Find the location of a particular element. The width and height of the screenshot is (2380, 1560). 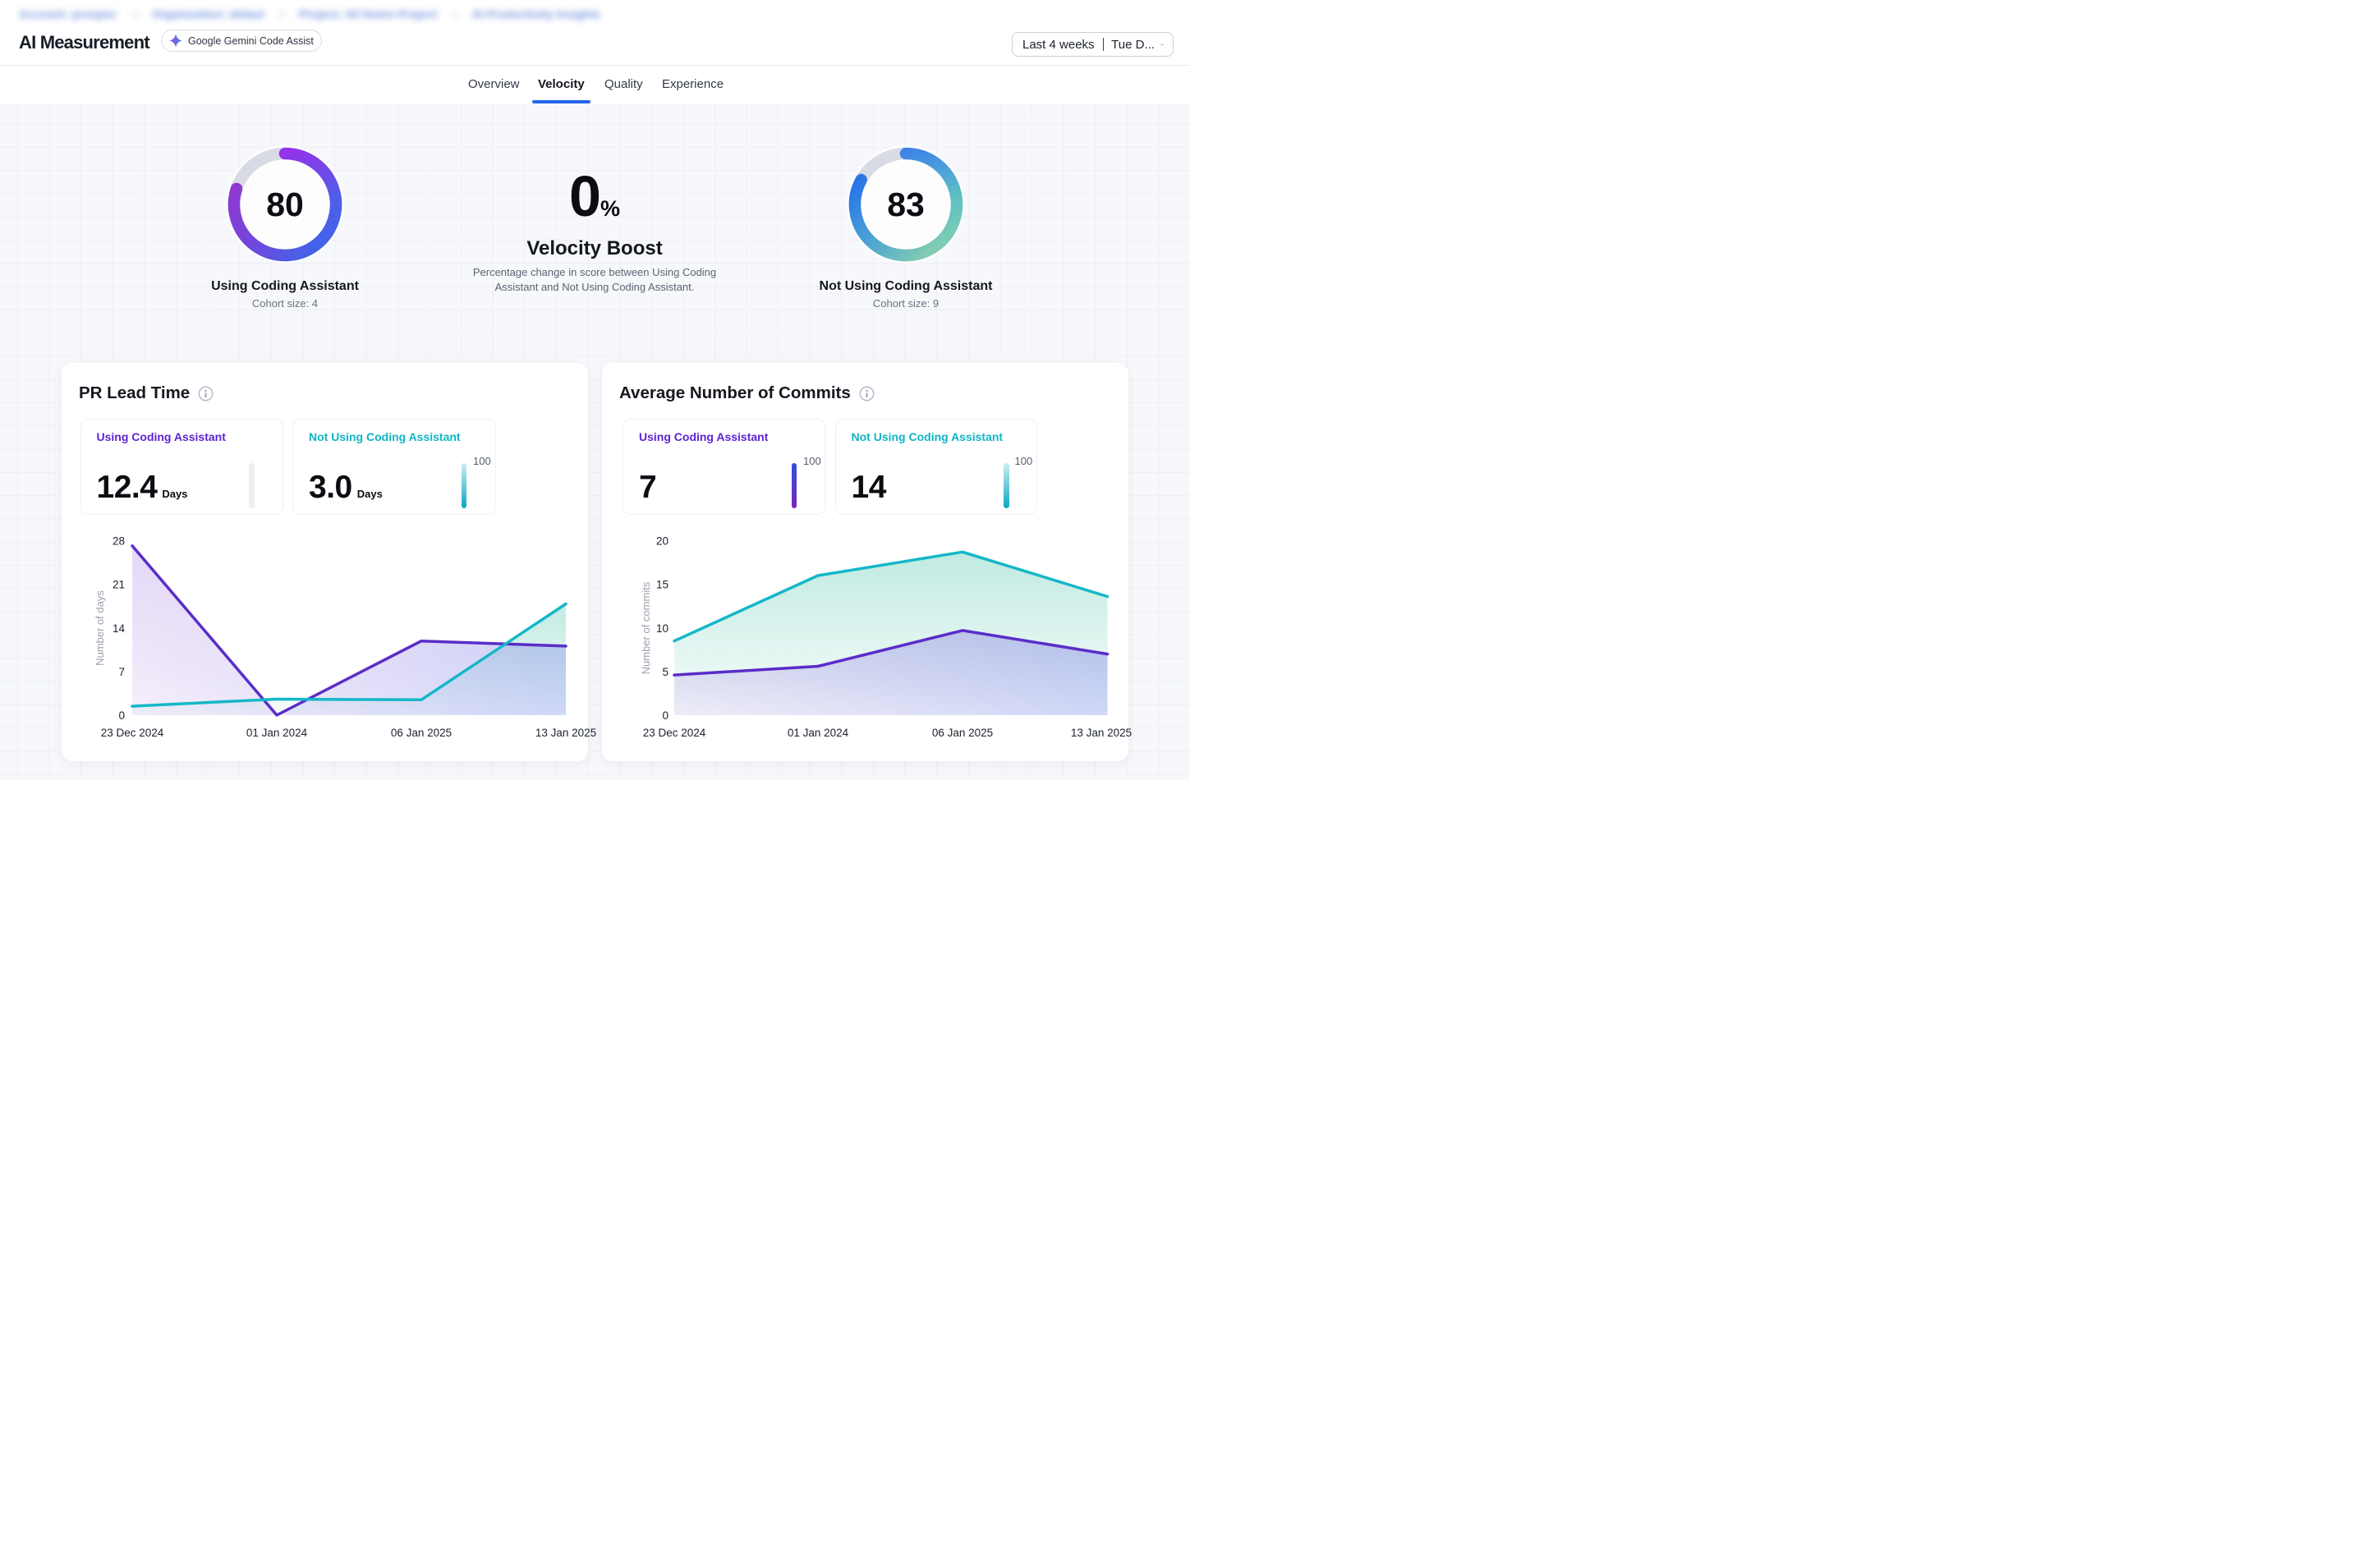

svg-text: 7 is located at coordinates (121, 672).